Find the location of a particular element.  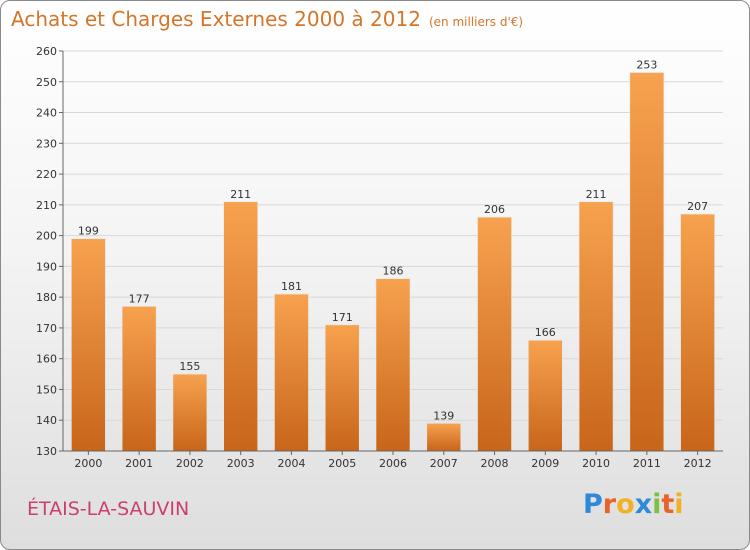

value-label-2000: 199 is located at coordinates (88, 231).